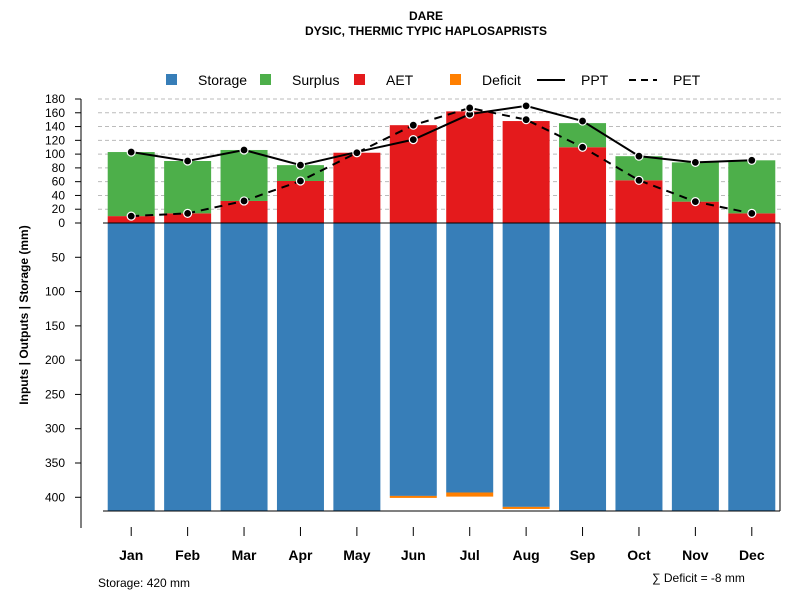 Image resolution: width=800 pixels, height=600 pixels. What do you see at coordinates (55, 140) in the screenshot?
I see `y-tick-label: 120` at bounding box center [55, 140].